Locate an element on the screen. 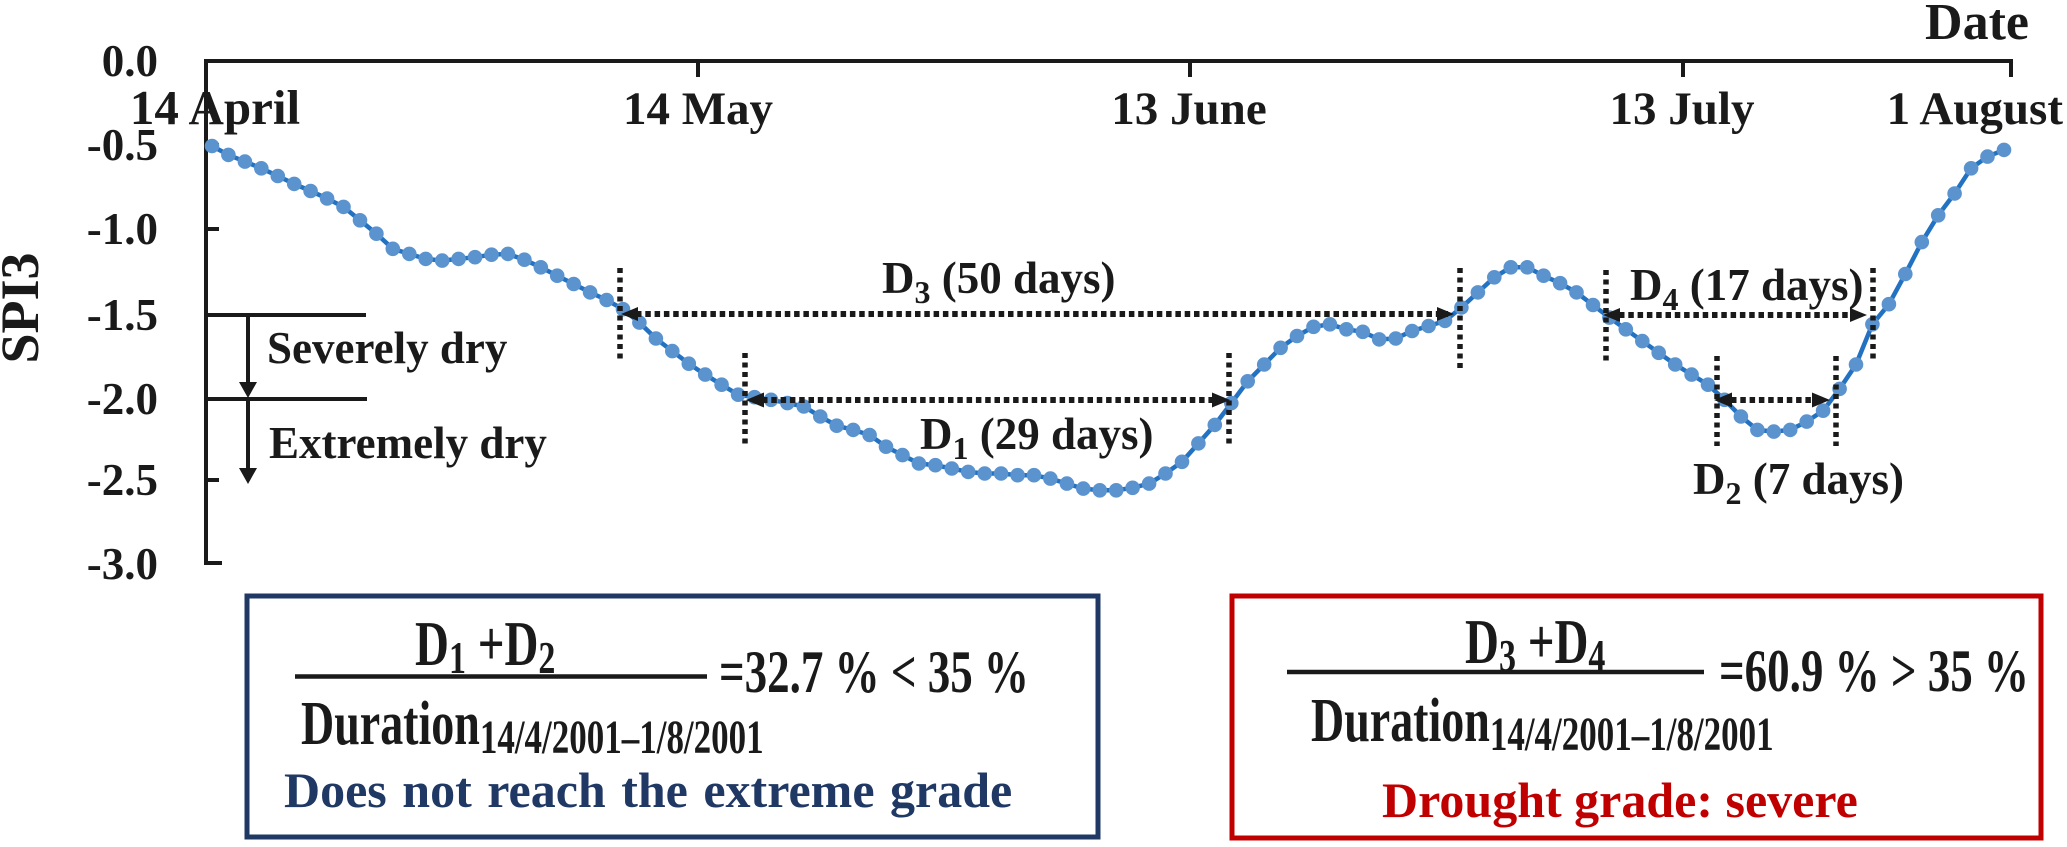 This screenshot has width=2067, height=847. svg-text: SPI3 is located at coordinates (25, 307).